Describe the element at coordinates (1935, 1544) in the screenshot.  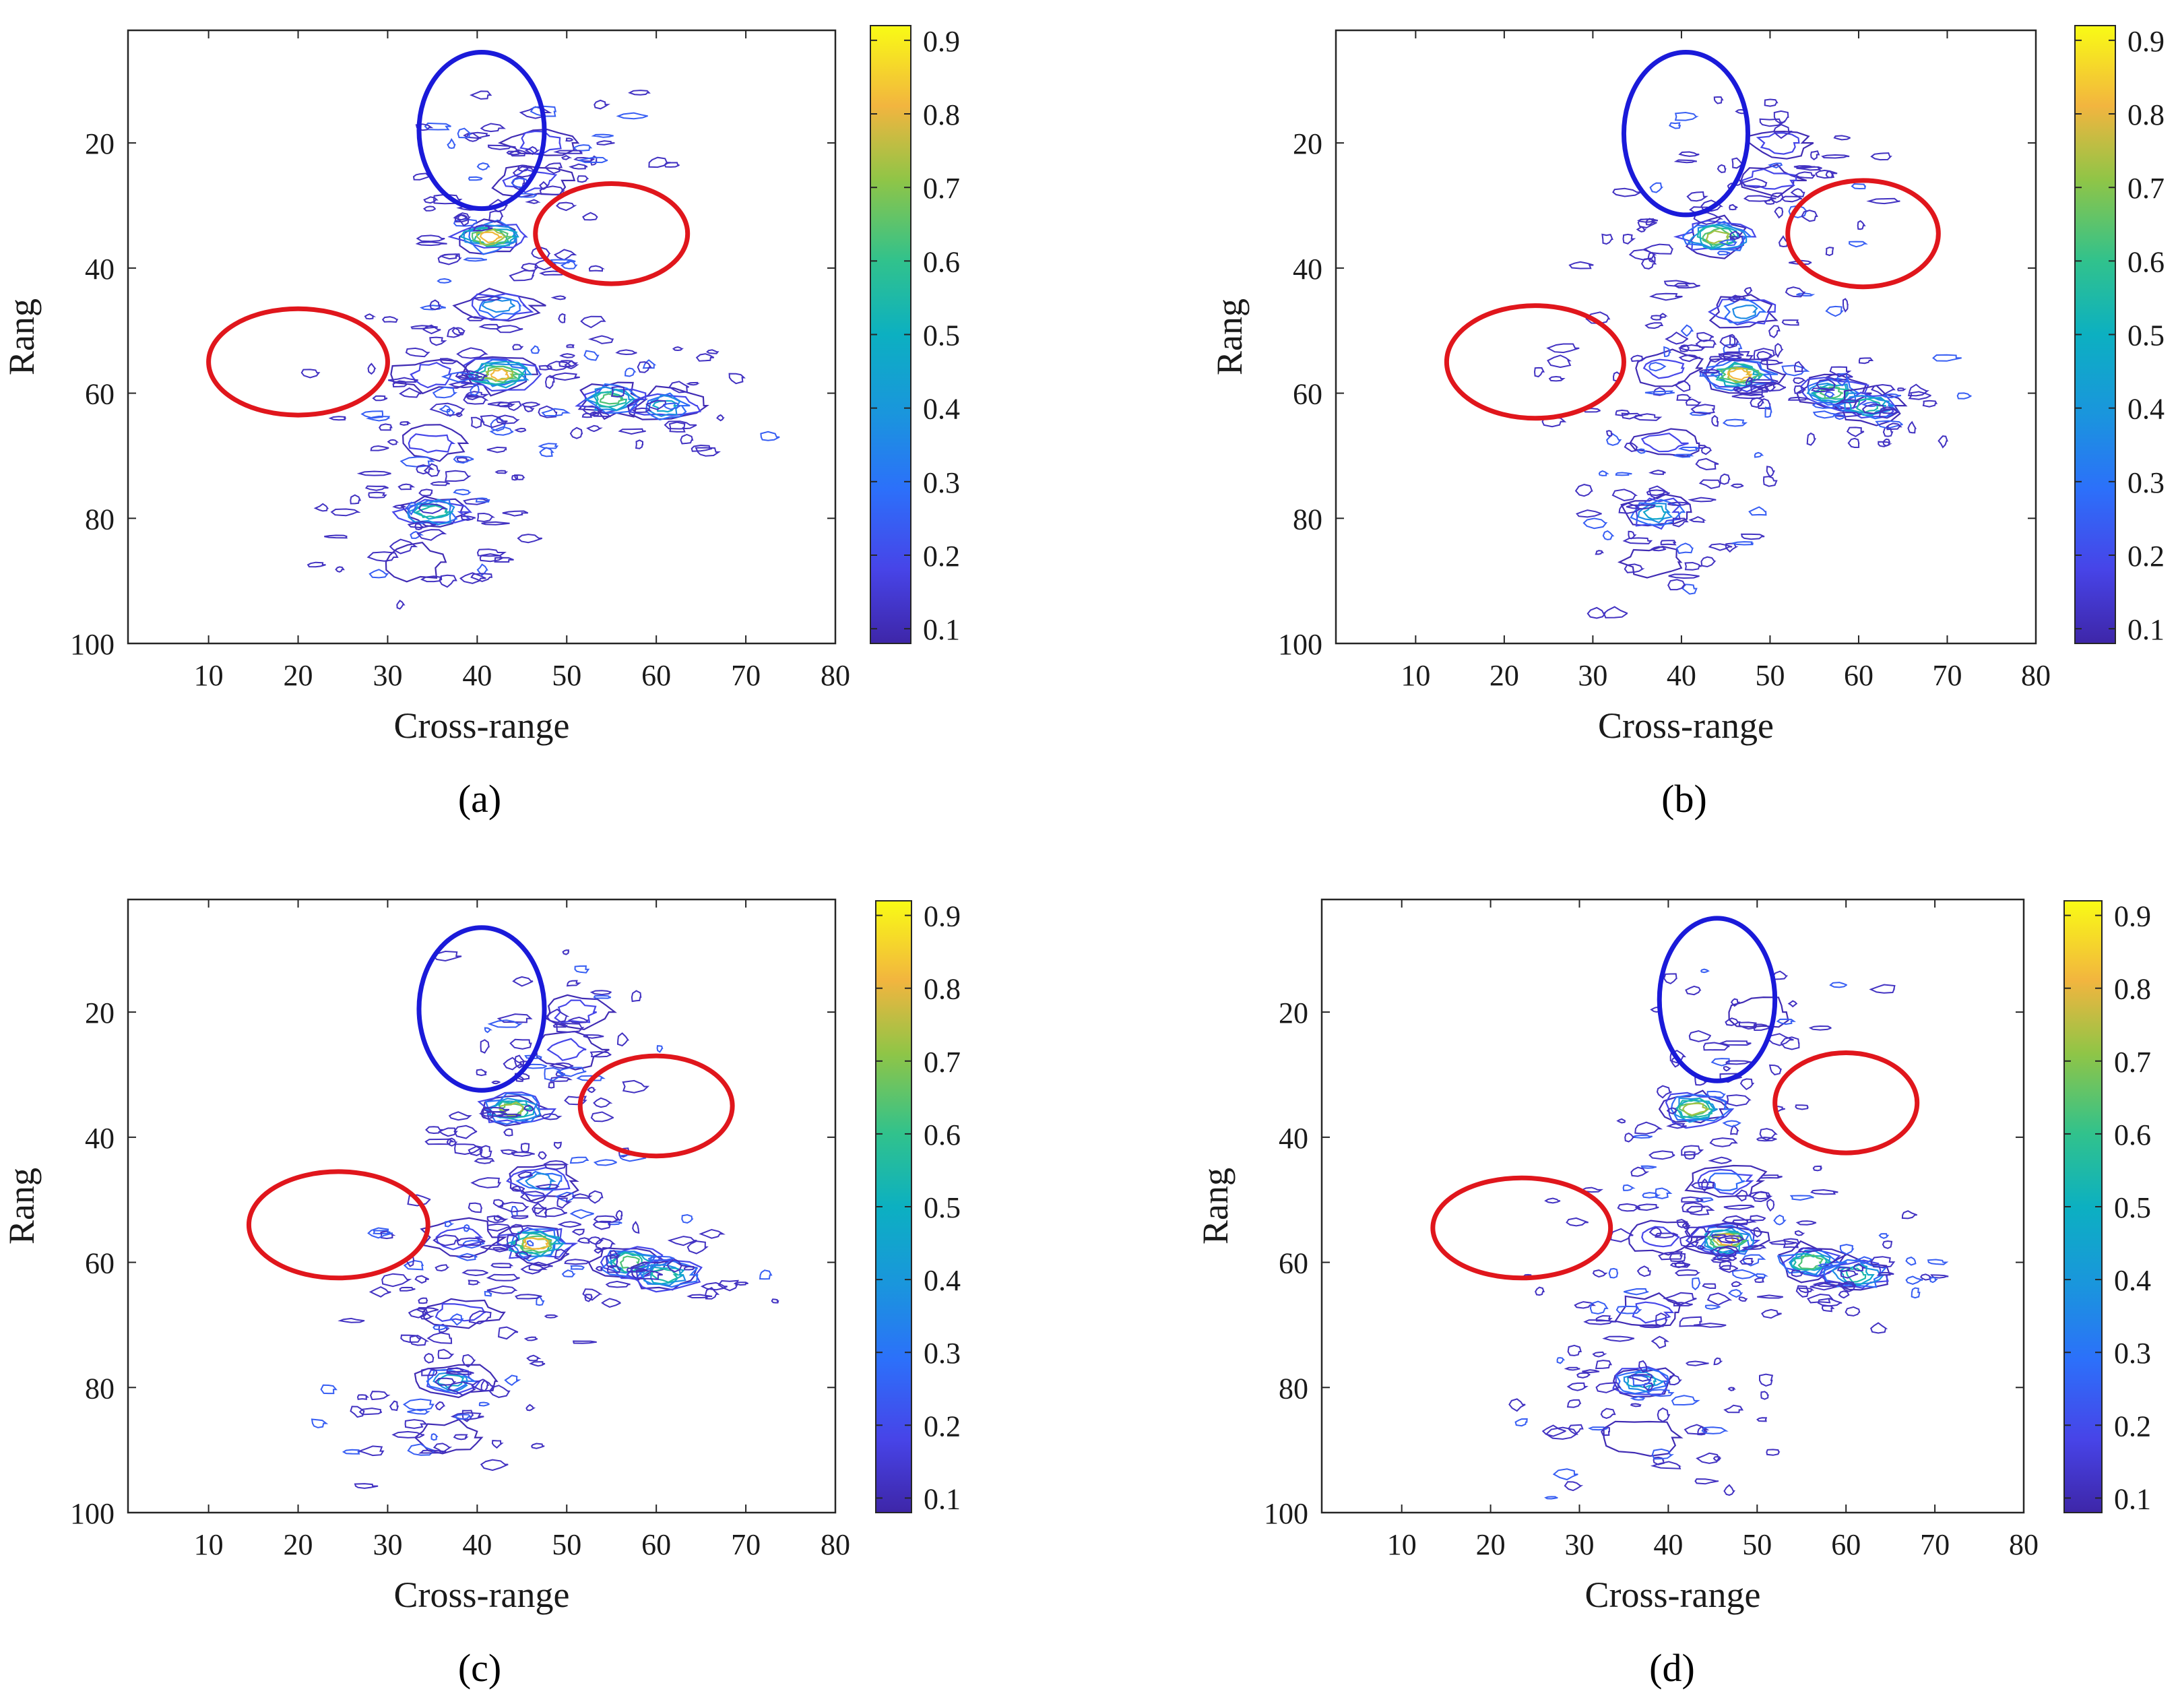
I see `x-tick-label: 70` at that location.